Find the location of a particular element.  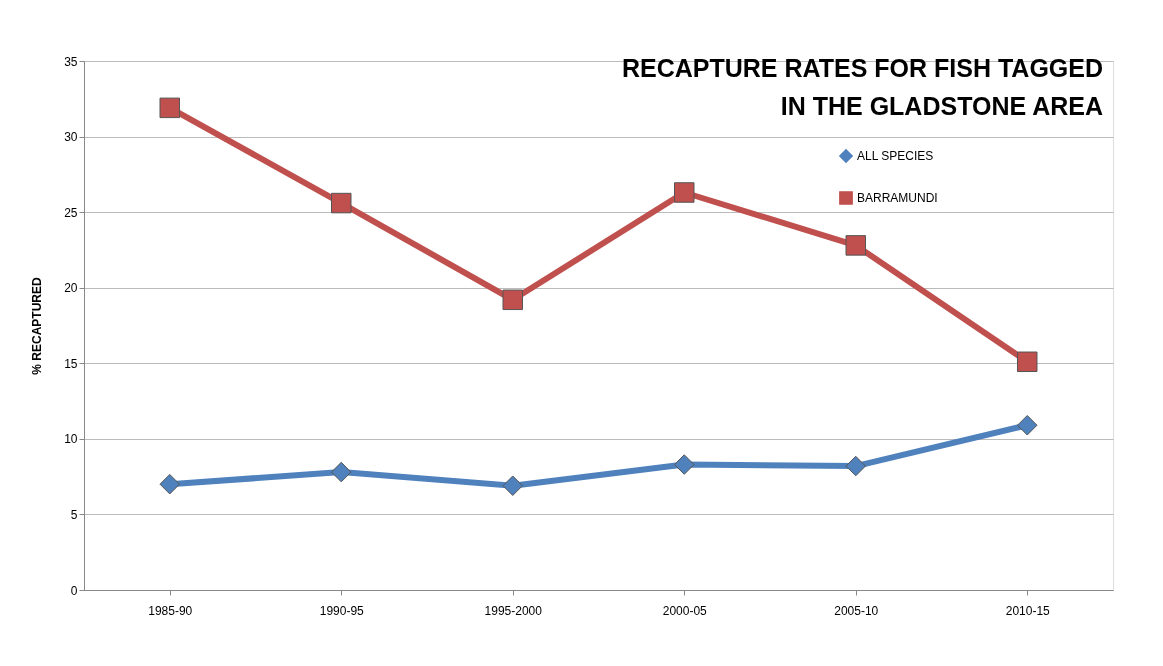

y-tick-label: 5 is located at coordinates (74, 514).